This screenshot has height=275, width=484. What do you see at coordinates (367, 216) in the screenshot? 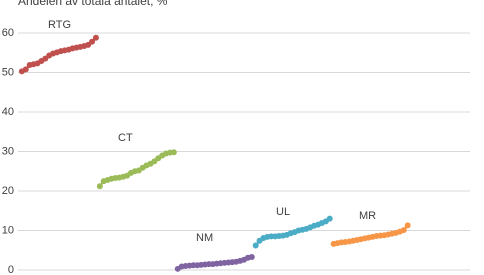
I see `series-label: MR` at bounding box center [367, 216].